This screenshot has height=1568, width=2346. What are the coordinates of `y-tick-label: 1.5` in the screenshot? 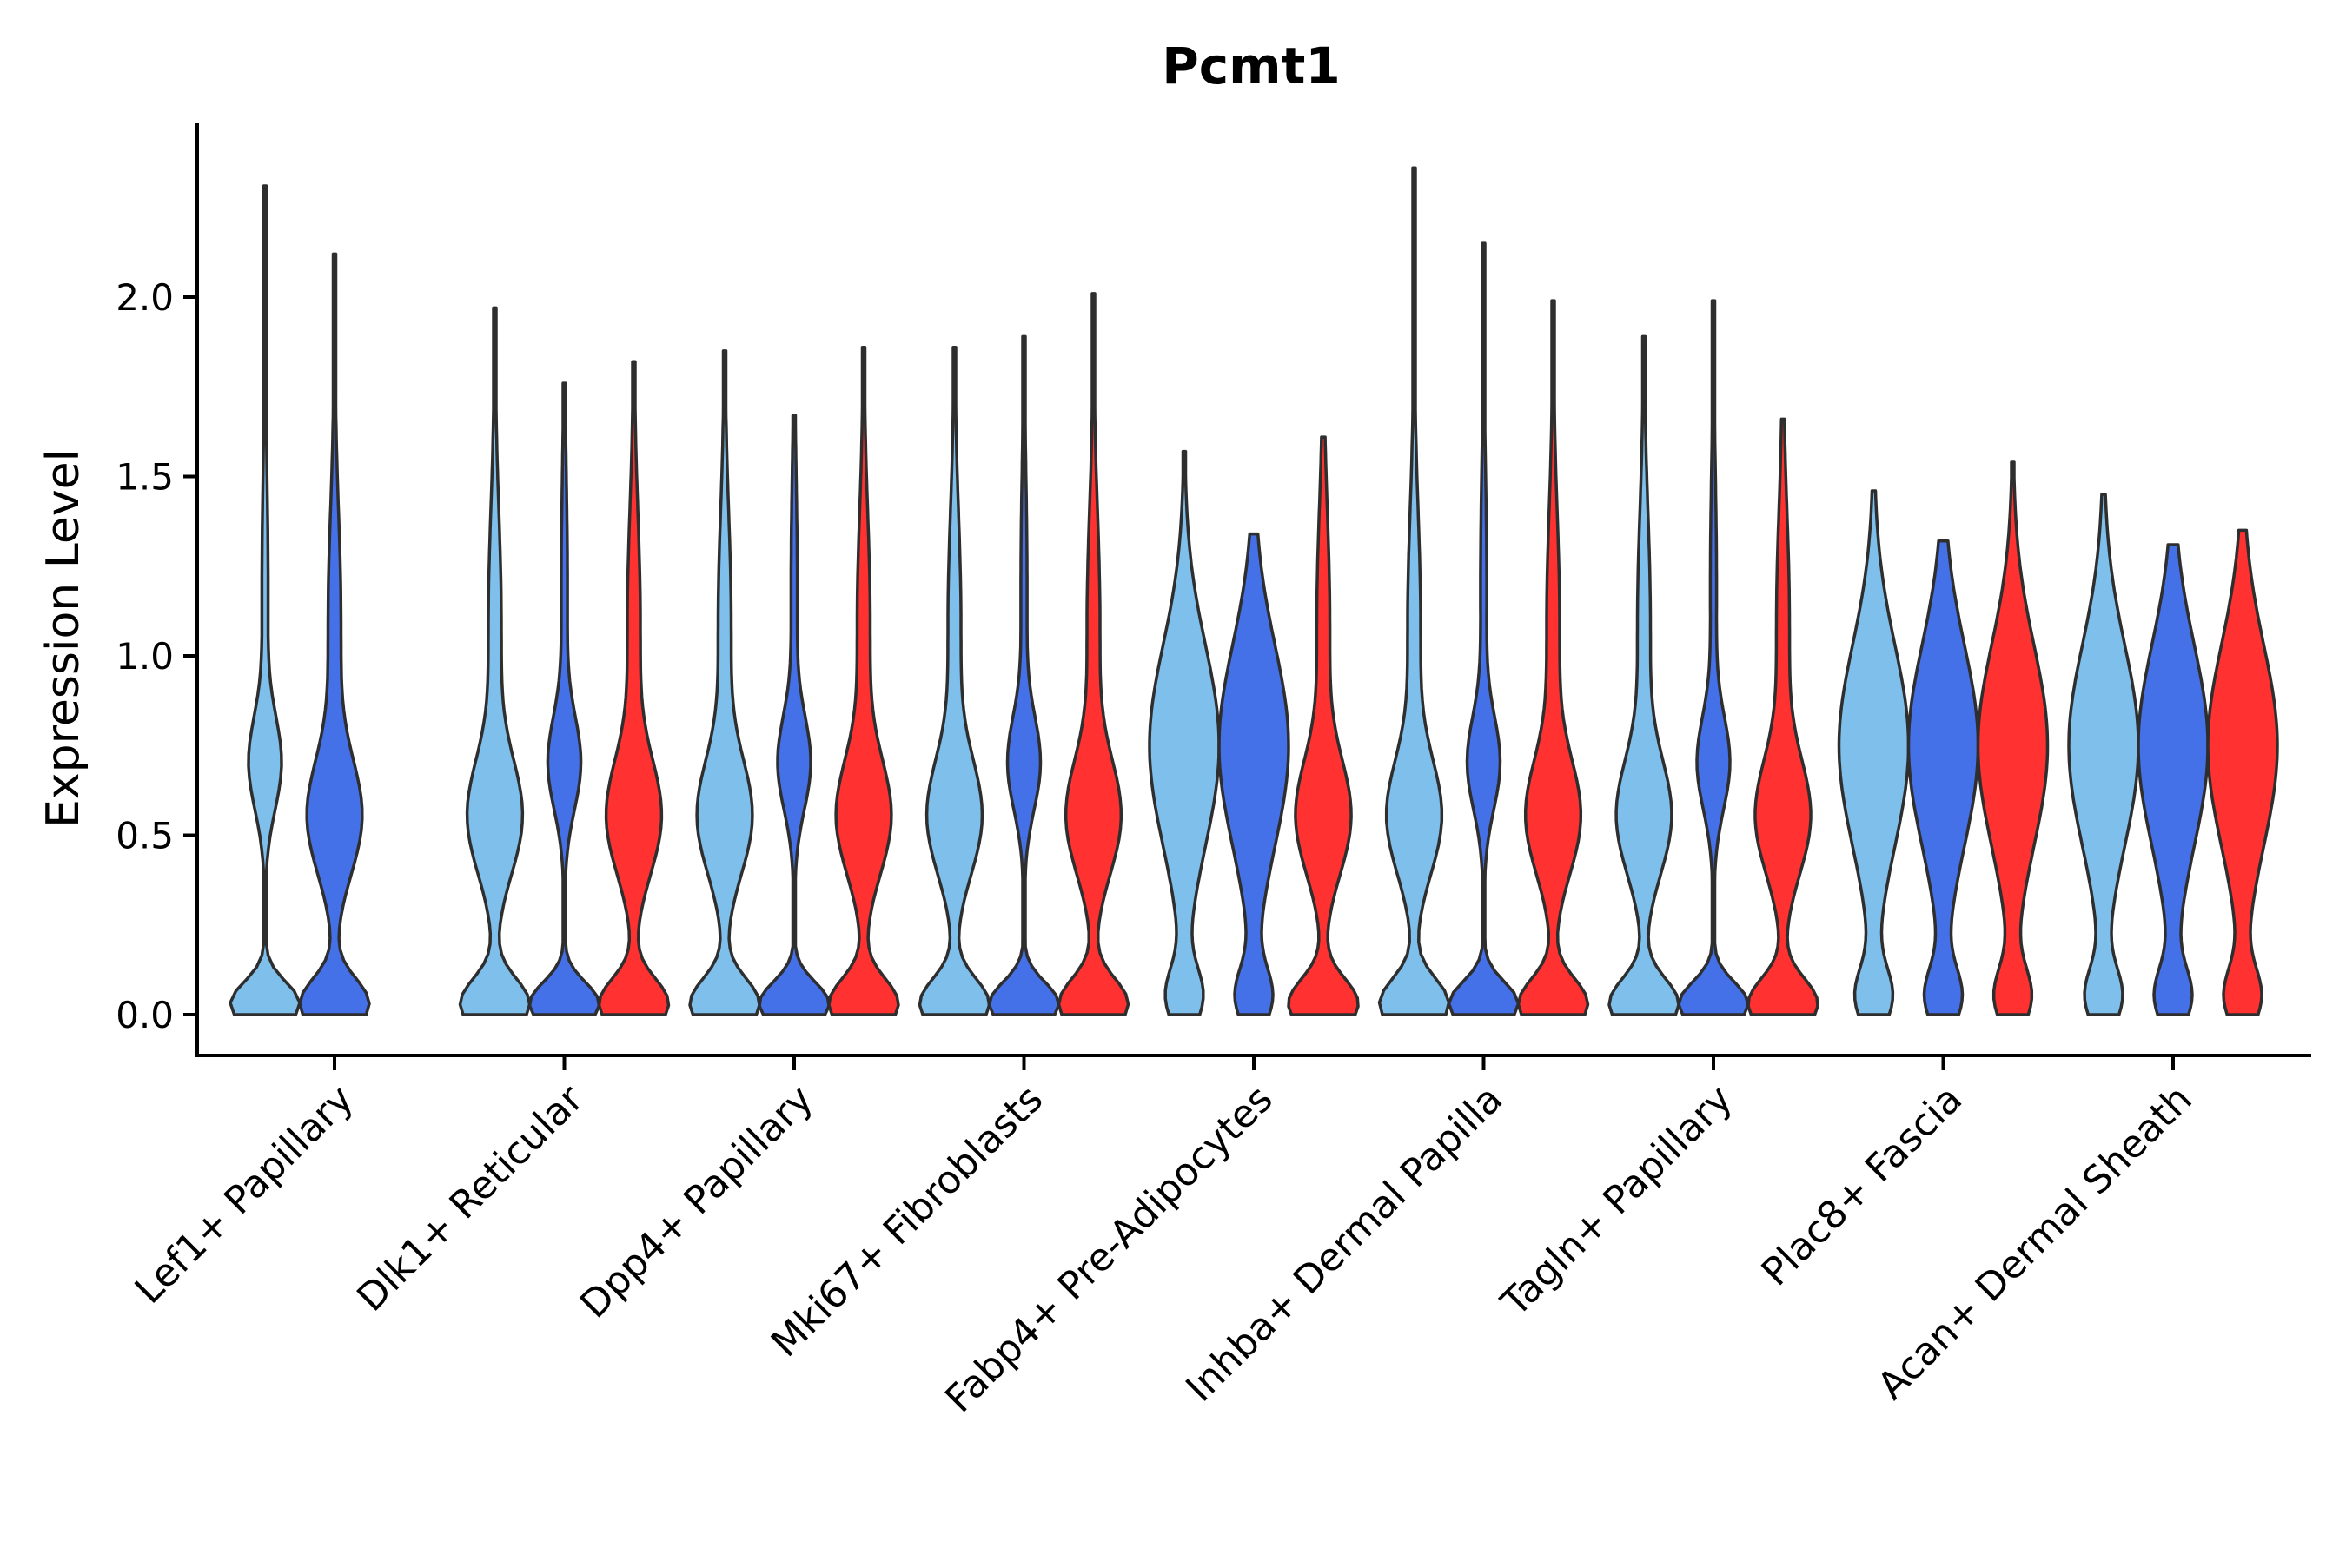 It's located at (145, 477).